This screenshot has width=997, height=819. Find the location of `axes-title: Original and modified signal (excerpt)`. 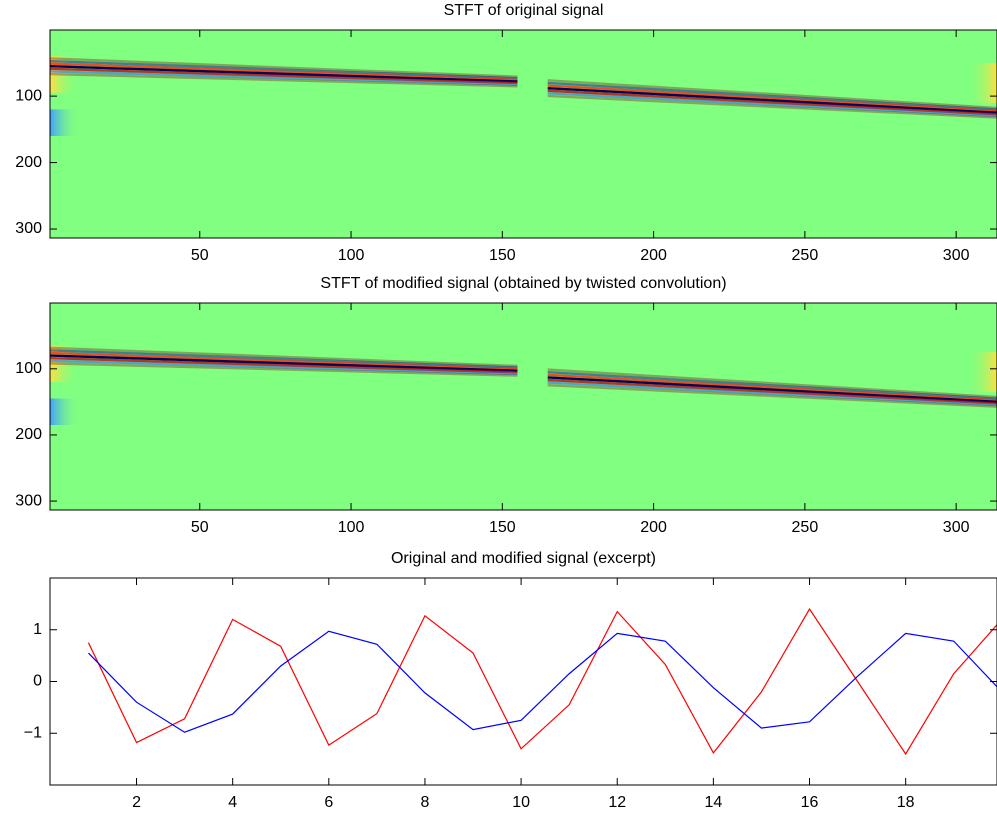

axes-title: Original and modified signal (excerpt) is located at coordinates (523, 558).